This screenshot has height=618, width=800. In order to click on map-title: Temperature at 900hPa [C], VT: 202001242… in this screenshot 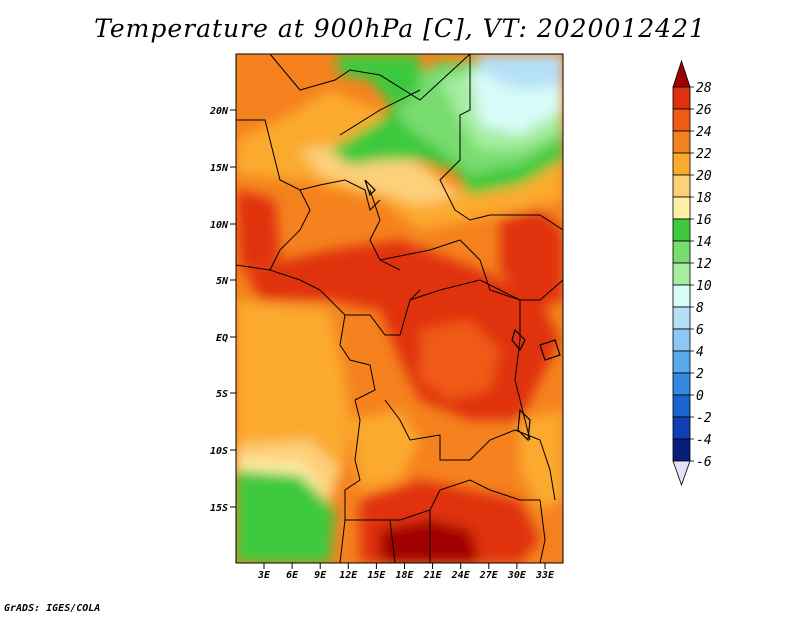, I will do `click(400, 28)`.